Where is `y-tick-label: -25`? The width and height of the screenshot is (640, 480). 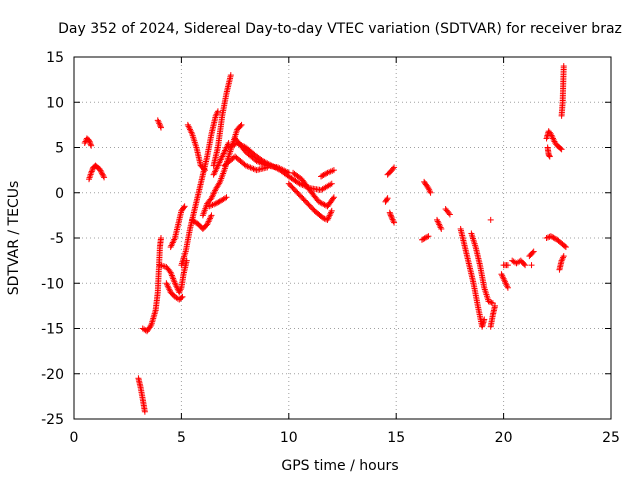
y-tick-label: -25 is located at coordinates (52, 420).